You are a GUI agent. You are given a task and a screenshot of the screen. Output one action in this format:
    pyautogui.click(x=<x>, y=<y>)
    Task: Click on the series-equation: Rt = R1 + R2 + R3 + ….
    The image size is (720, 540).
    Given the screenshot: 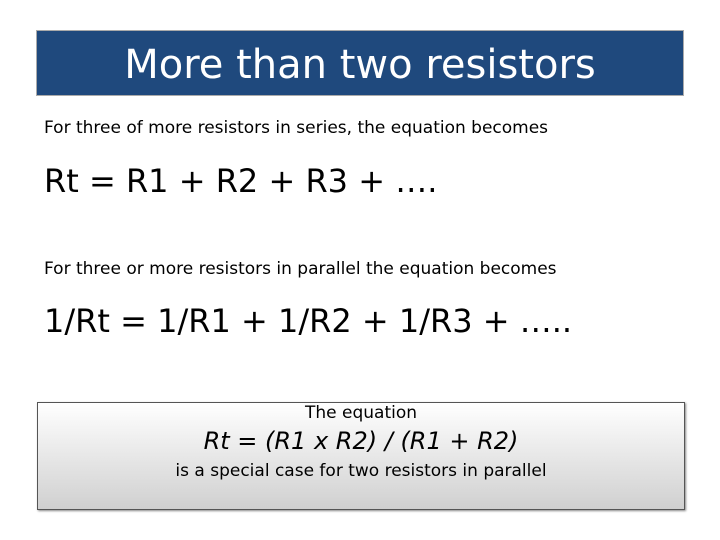 What is the action you would take?
    pyautogui.click(x=241, y=181)
    